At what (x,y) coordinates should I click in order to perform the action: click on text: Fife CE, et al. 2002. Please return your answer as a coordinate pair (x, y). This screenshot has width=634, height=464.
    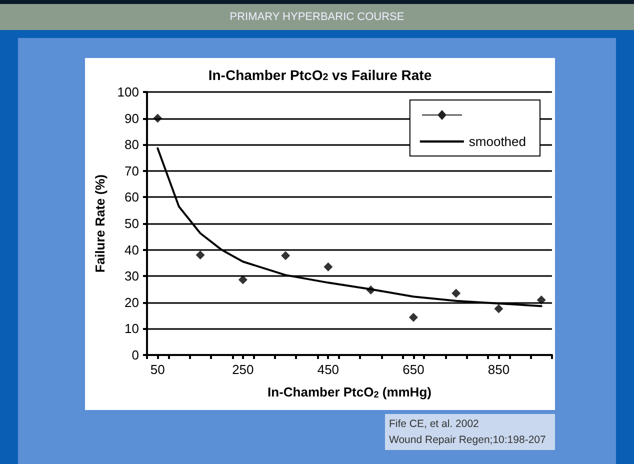
    Looking at the image, I should click on (434, 424).